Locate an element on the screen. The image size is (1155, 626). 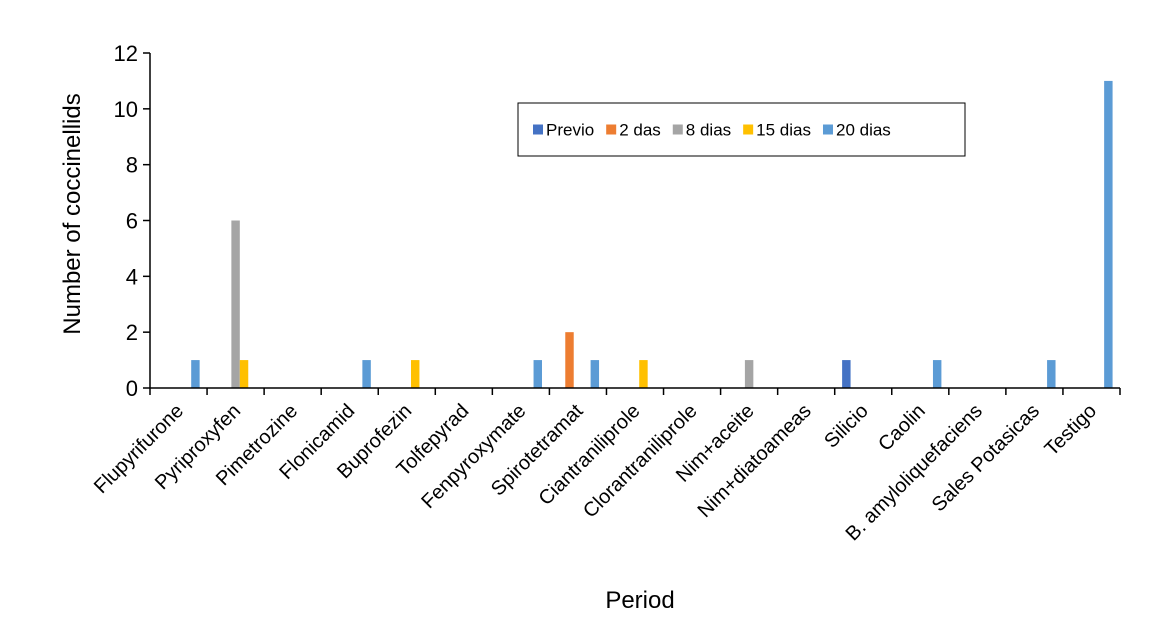
y-axis-ticks: 0 2 4 6 8 10 12 is located at coordinates (132, 221).